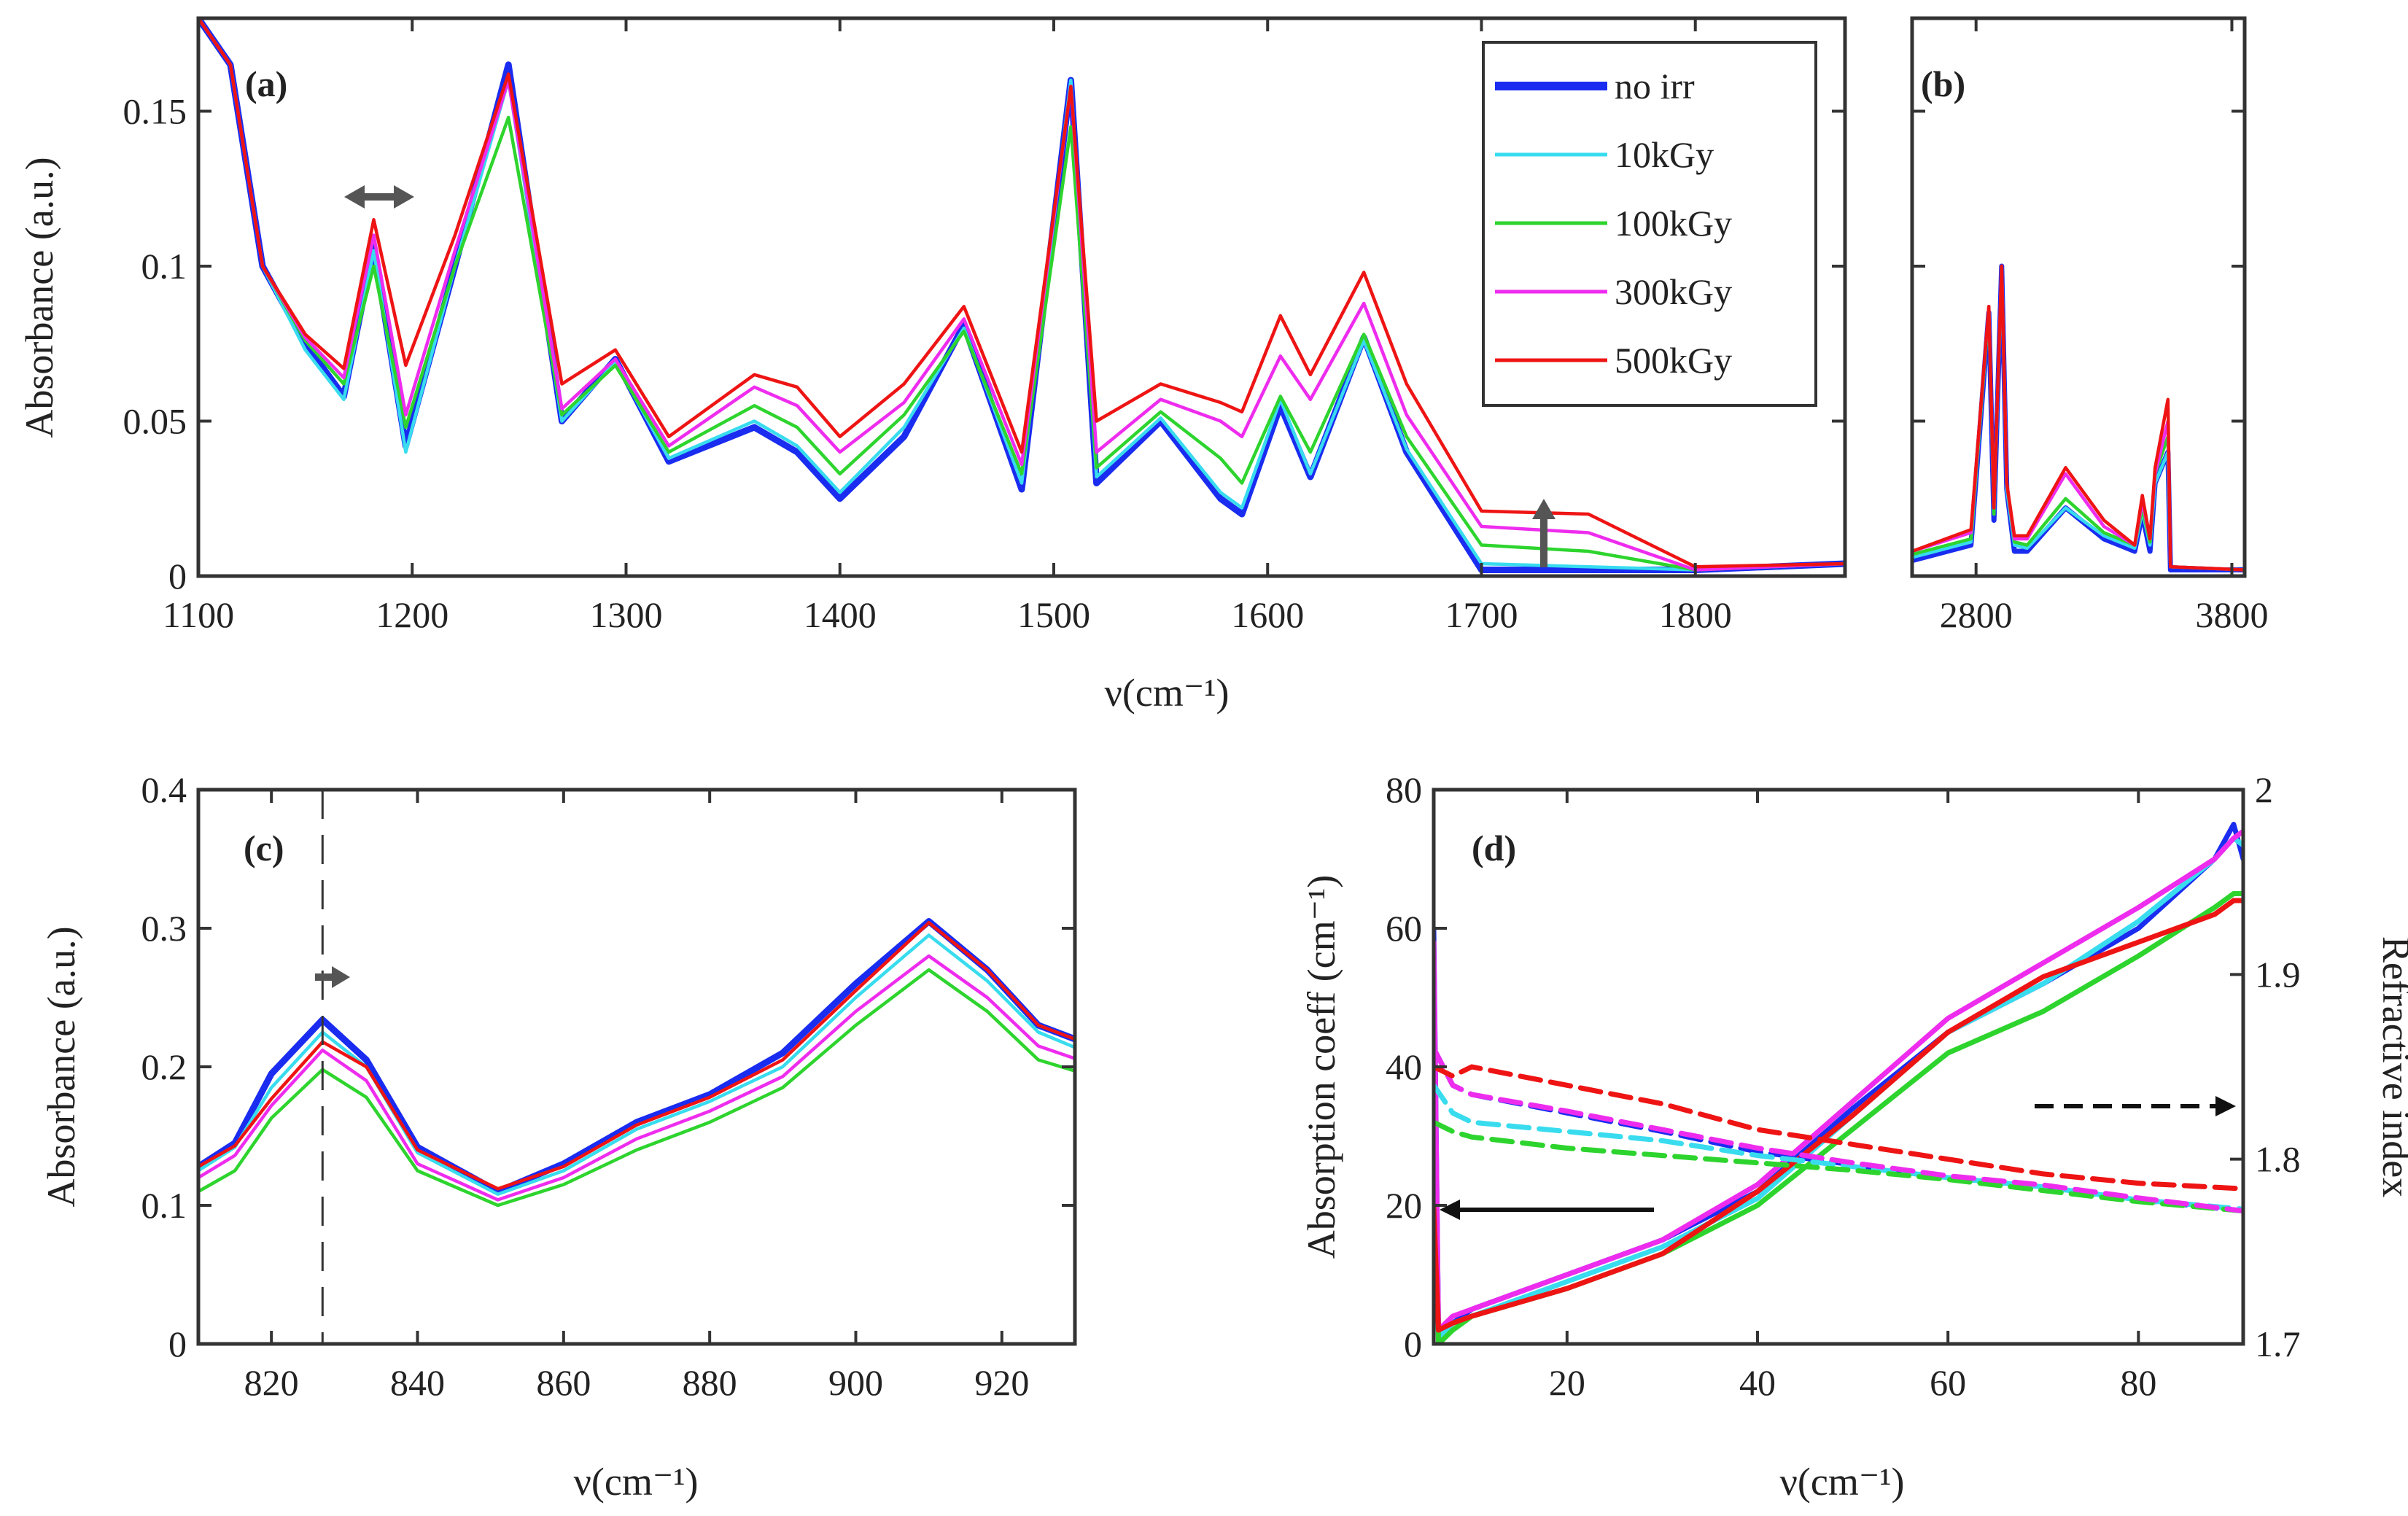 Image resolution: width=2408 pixels, height=1516 pixels. What do you see at coordinates (1664, 154) in the screenshot?
I see `legend-label-10kGy: 10kGy` at bounding box center [1664, 154].